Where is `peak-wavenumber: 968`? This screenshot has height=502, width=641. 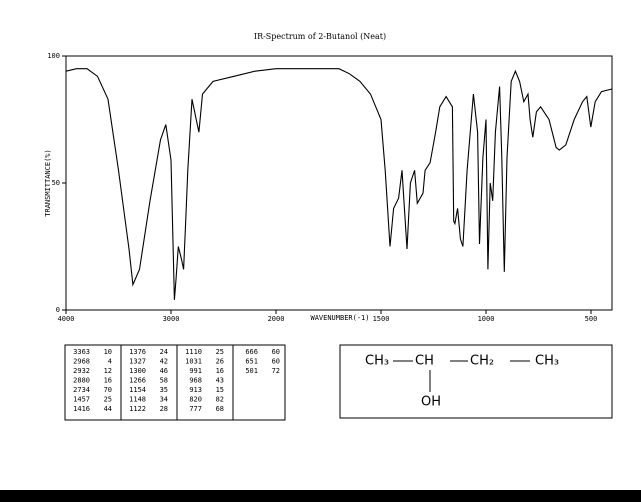
peak-wavenumber: 968 is located at coordinates (195, 381).